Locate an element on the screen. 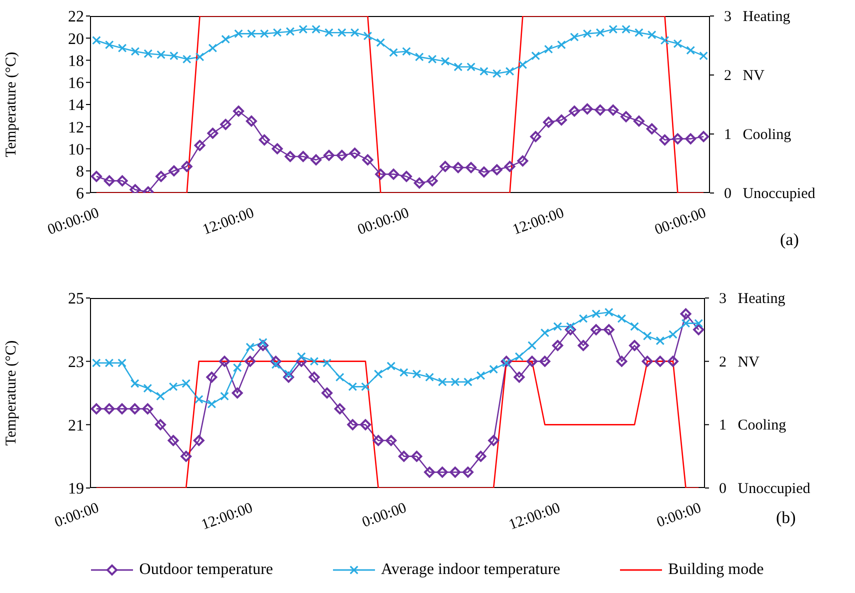  text: (a) is located at coordinates (789, 240).